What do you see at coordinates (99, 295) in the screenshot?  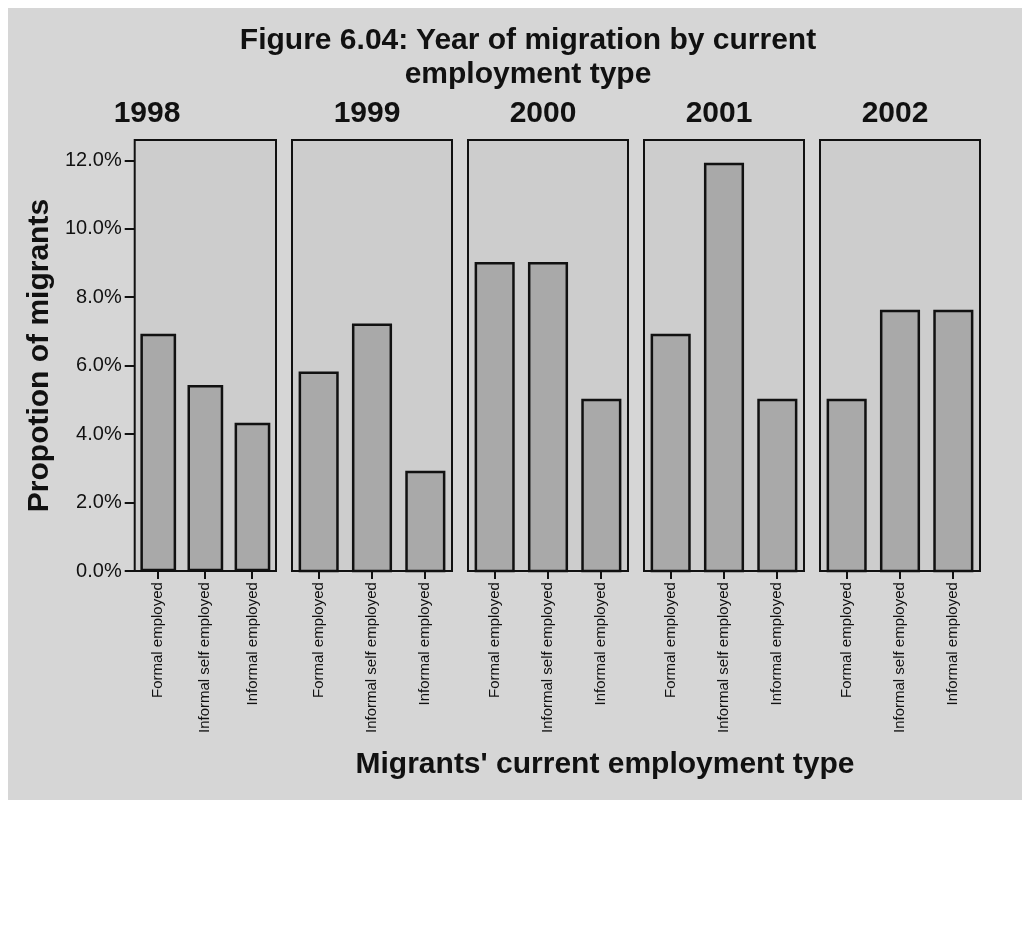 I see `y-tick-label: 8.0%` at bounding box center [99, 295].